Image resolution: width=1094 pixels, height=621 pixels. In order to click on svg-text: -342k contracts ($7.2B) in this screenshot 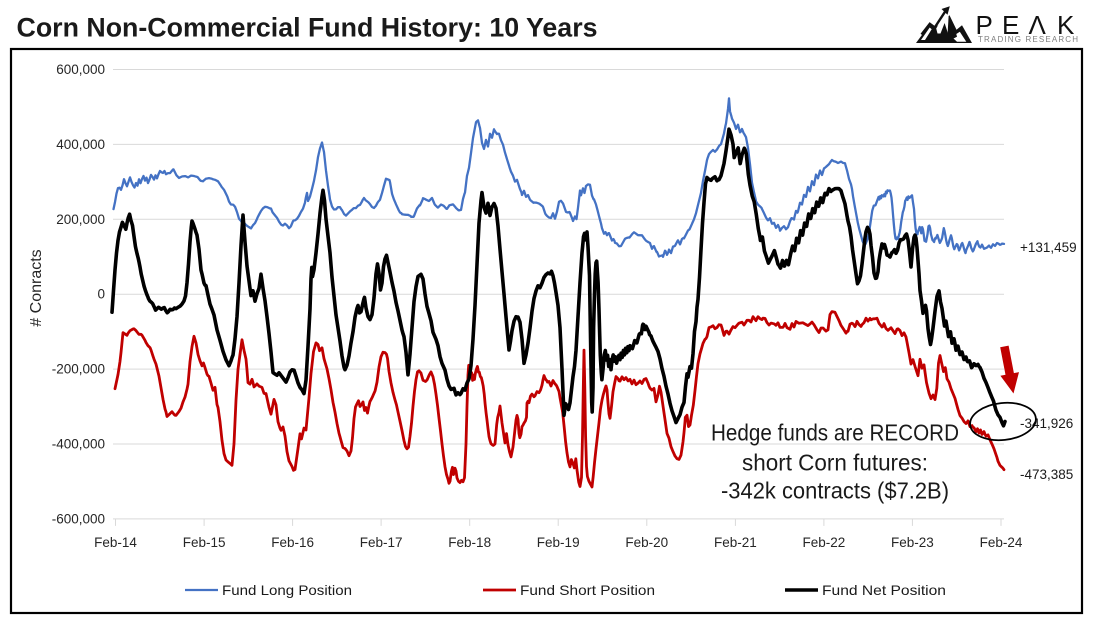, I will do `click(835, 491)`.